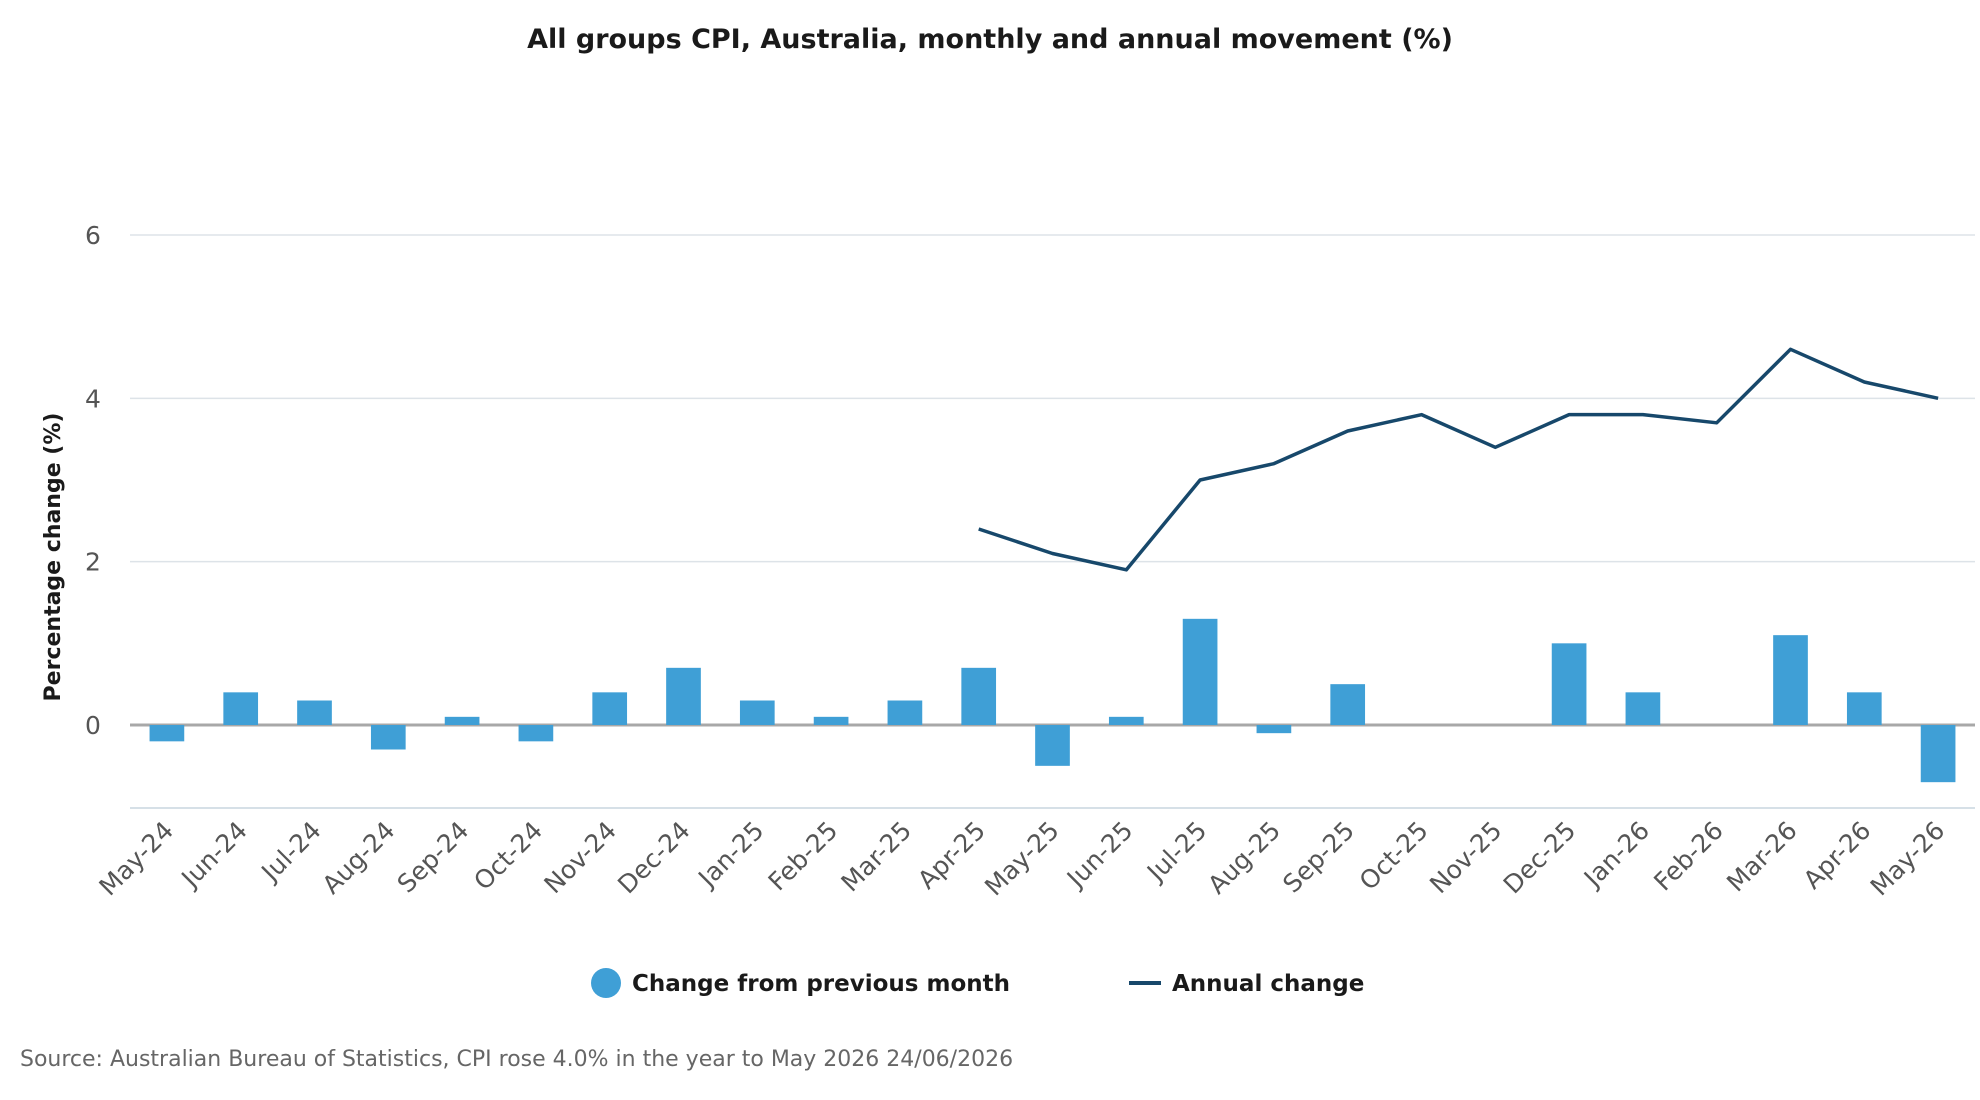 Image resolution: width=1980 pixels, height=1100 pixels. Describe the element at coordinates (1540, 858) in the screenshot. I see `x-tick-label: Dec-25` at that location.